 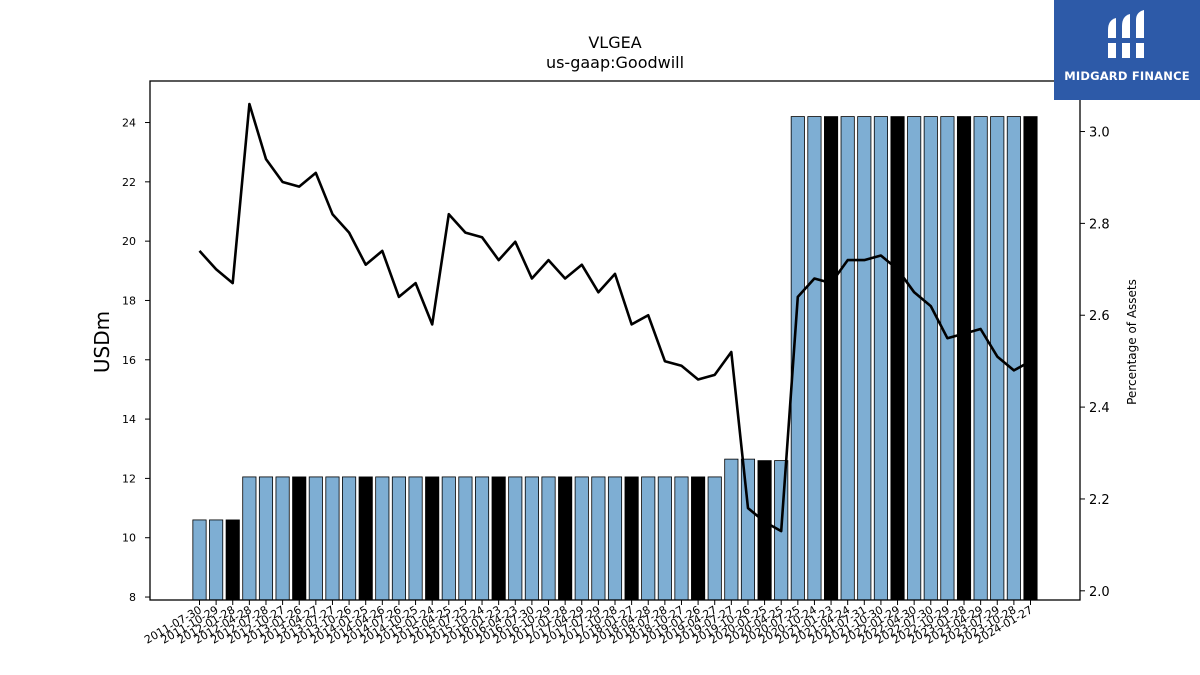 What do you see at coordinates (1095, 363) in the screenshot?
I see `right-axis: 2.0 2.2 2.4 2.6 2.8 3.0` at bounding box center [1095, 363].